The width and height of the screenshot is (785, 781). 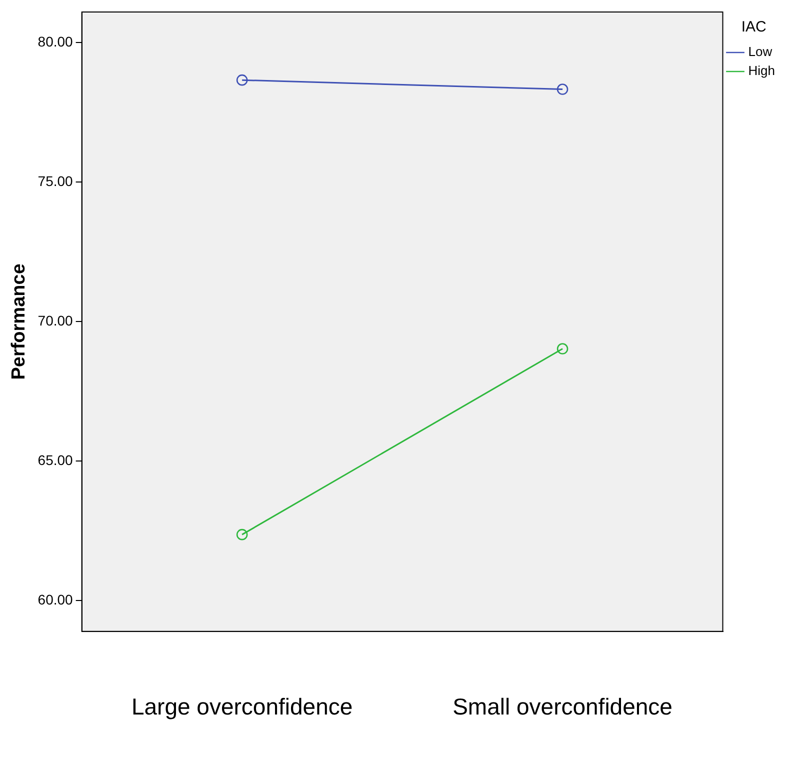 What do you see at coordinates (56, 320) in the screenshot?
I see `y-tick-label: 70.00` at bounding box center [56, 320].